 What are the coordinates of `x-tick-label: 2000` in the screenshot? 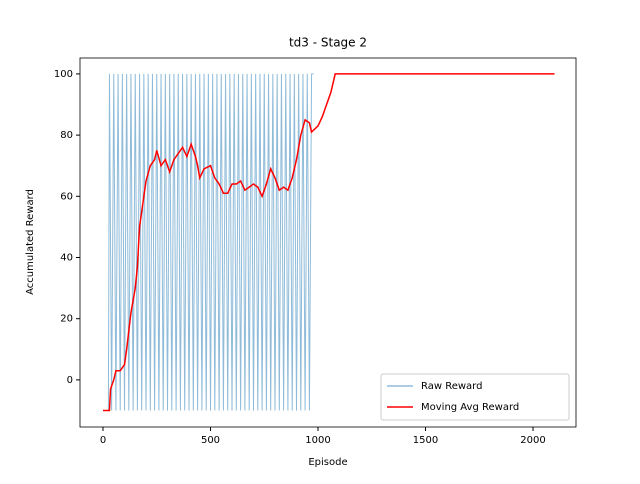 It's located at (532, 440).